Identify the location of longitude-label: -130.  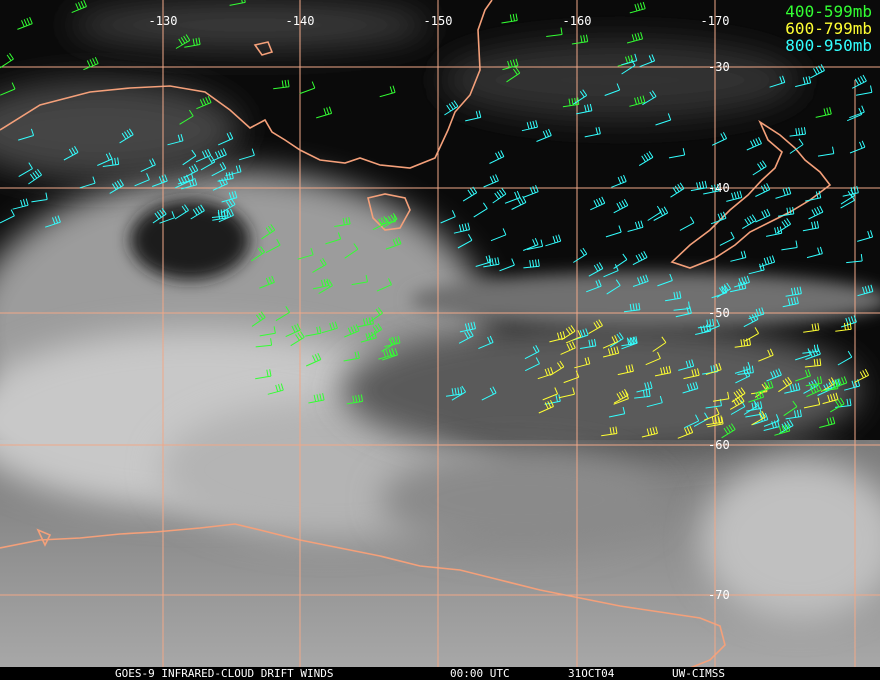
(163, 21).